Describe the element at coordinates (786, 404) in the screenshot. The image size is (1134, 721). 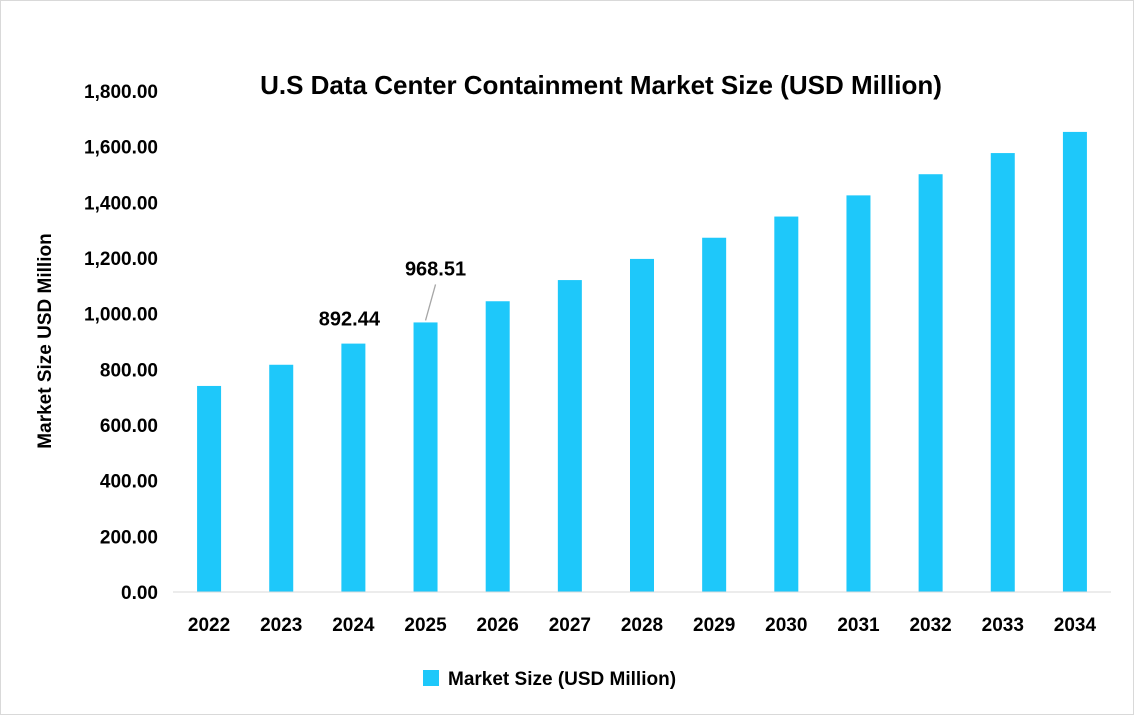
I see `bar-2030` at that location.